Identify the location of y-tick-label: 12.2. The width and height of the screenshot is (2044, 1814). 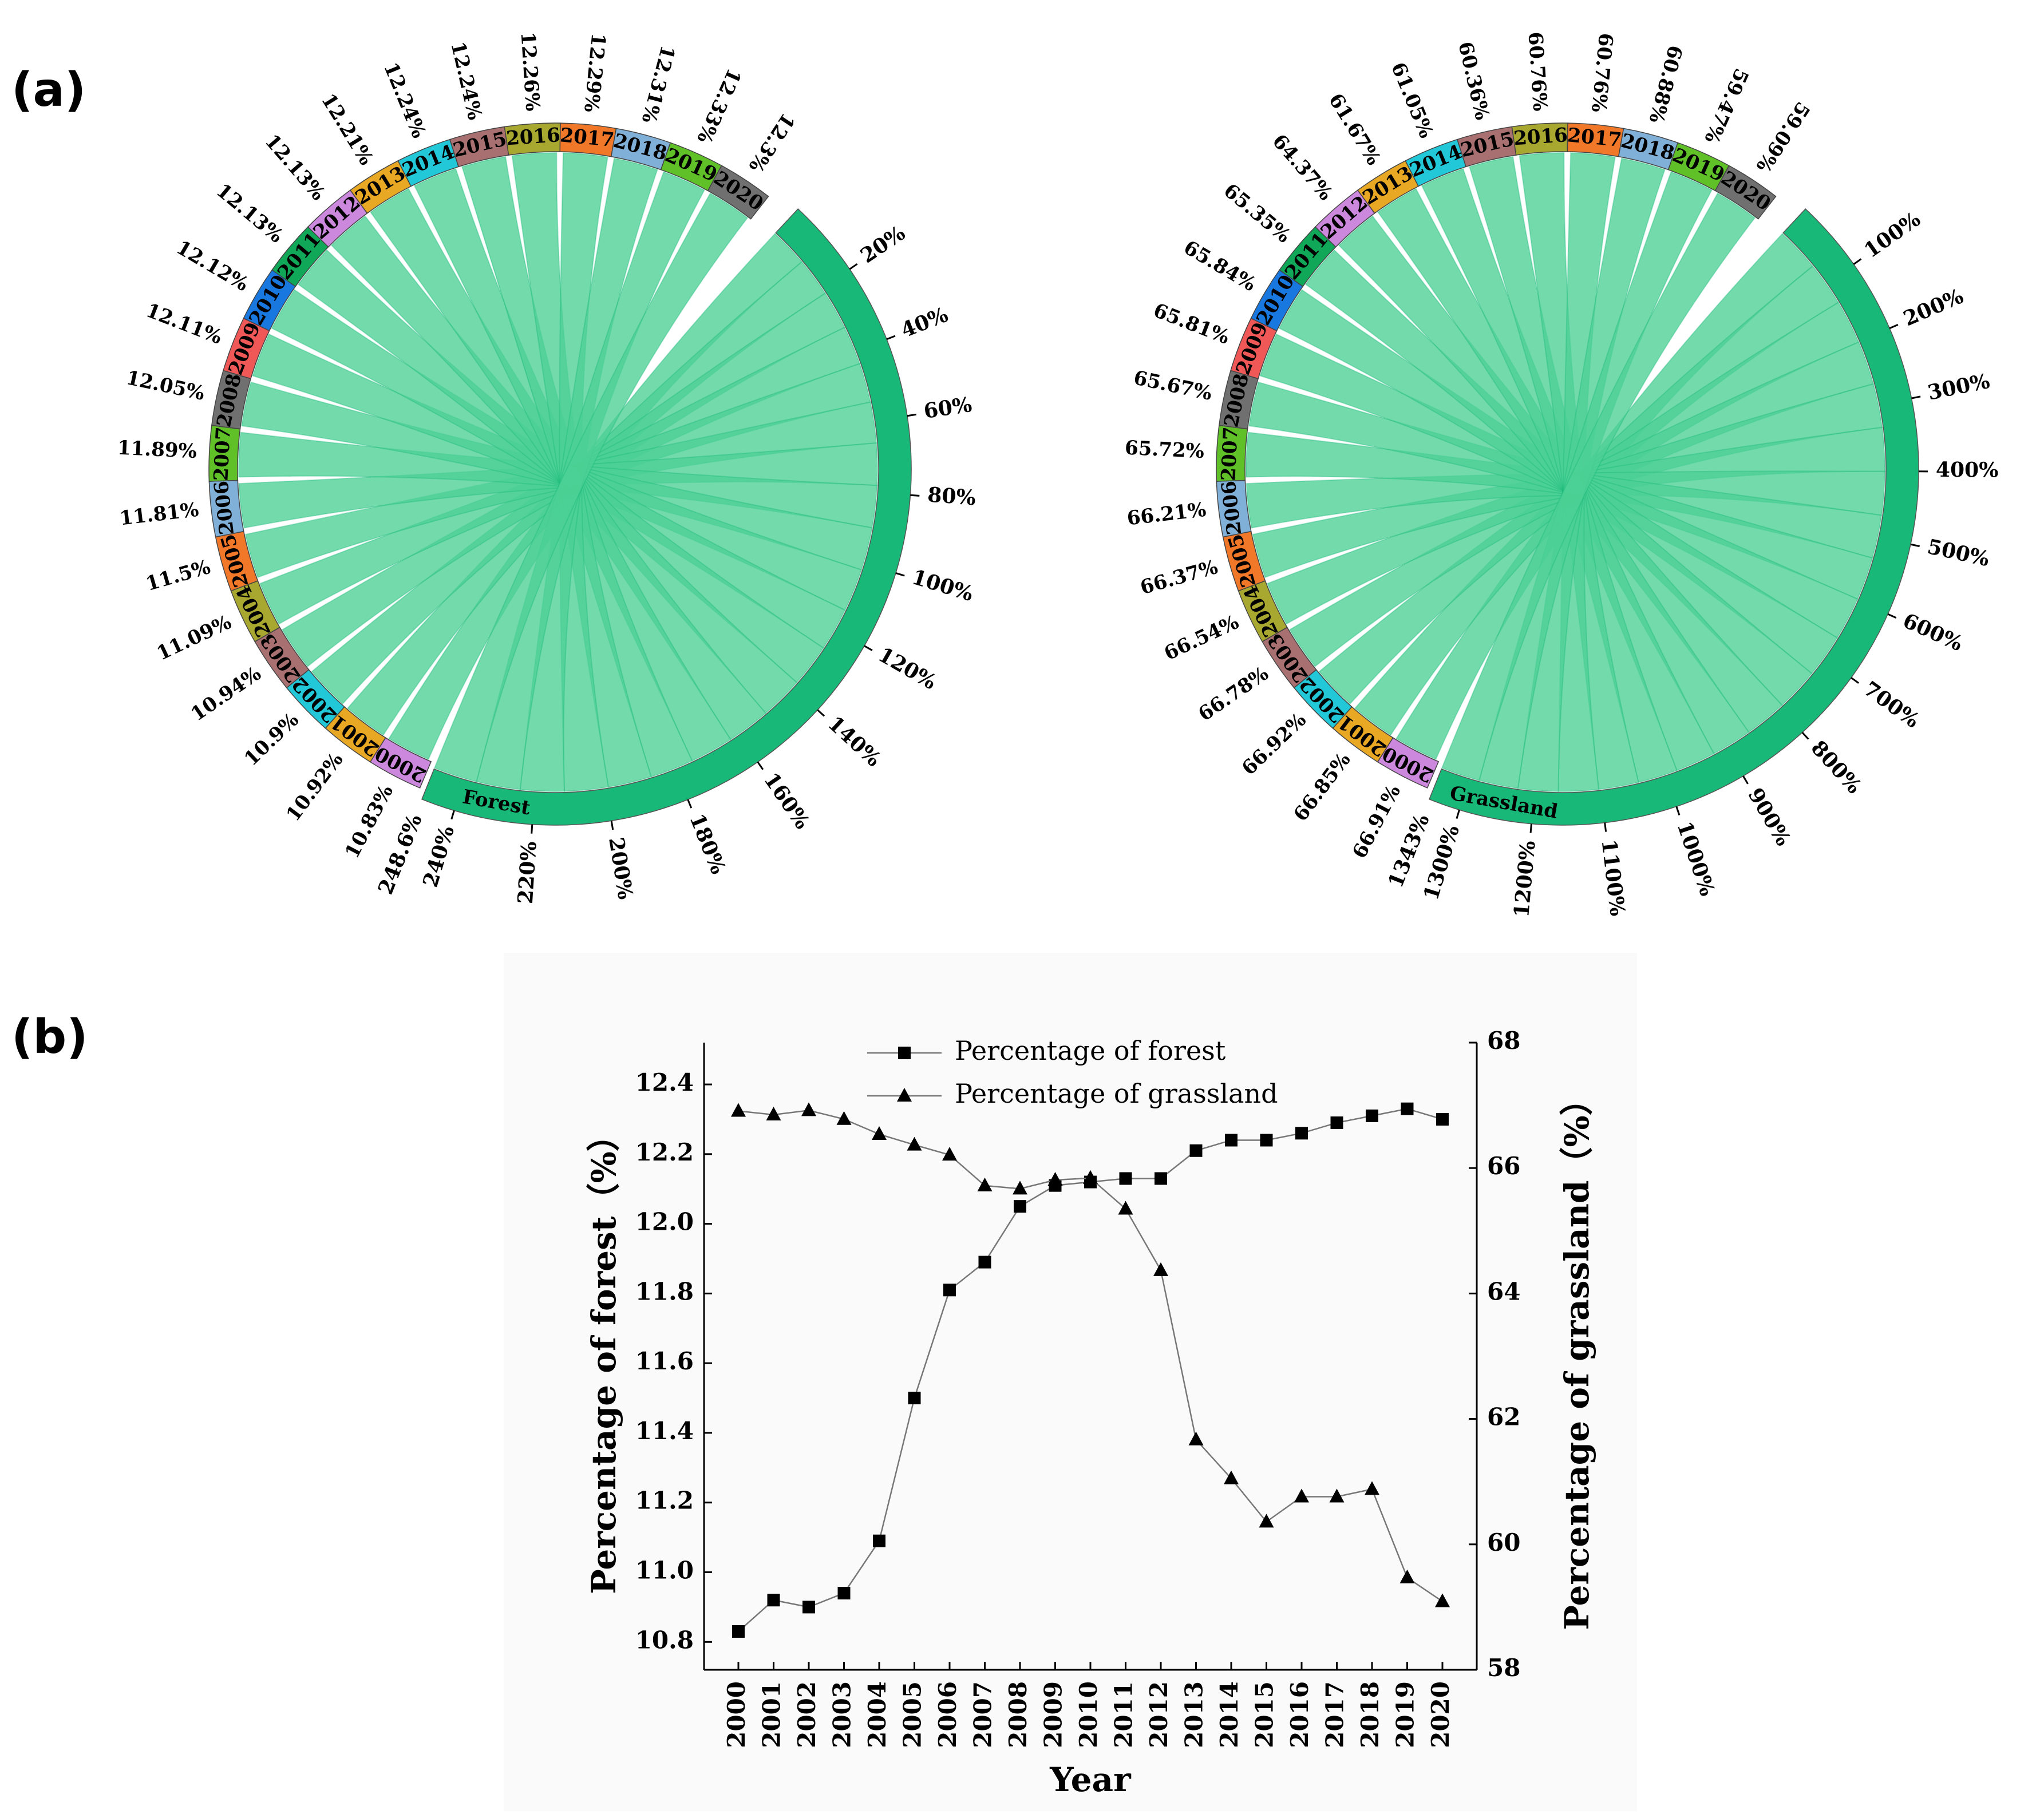
(664, 1152).